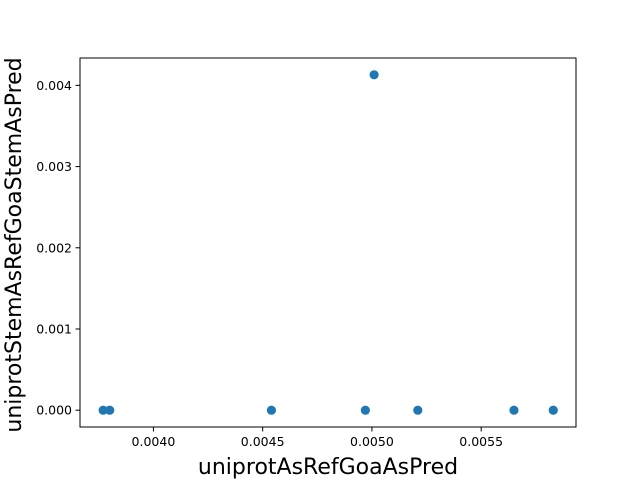 Image resolution: width=640 pixels, height=480 pixels. What do you see at coordinates (481, 441) in the screenshot?
I see `x-tick-label: 0.0055` at bounding box center [481, 441].